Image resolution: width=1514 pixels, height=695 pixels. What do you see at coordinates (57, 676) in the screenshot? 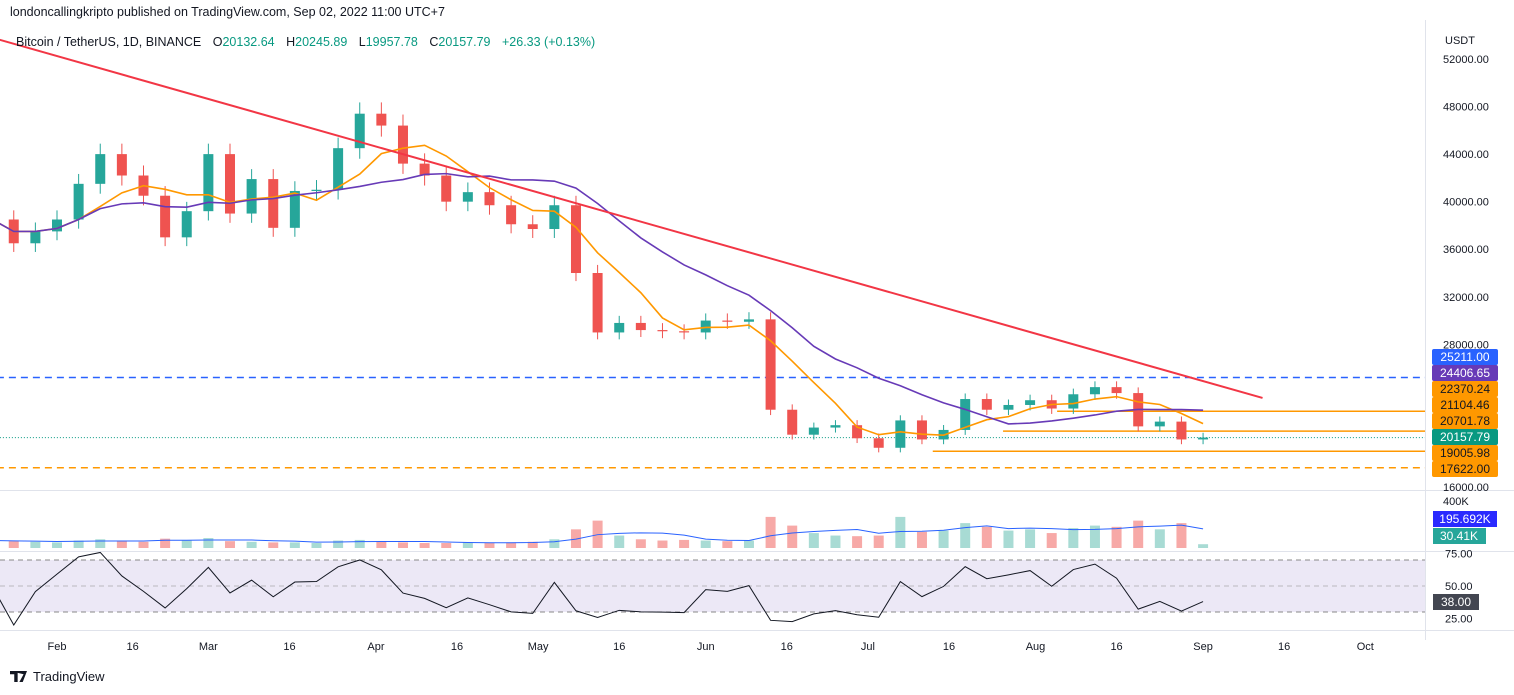
I see `tradingview-logo: TradingView` at bounding box center [57, 676].